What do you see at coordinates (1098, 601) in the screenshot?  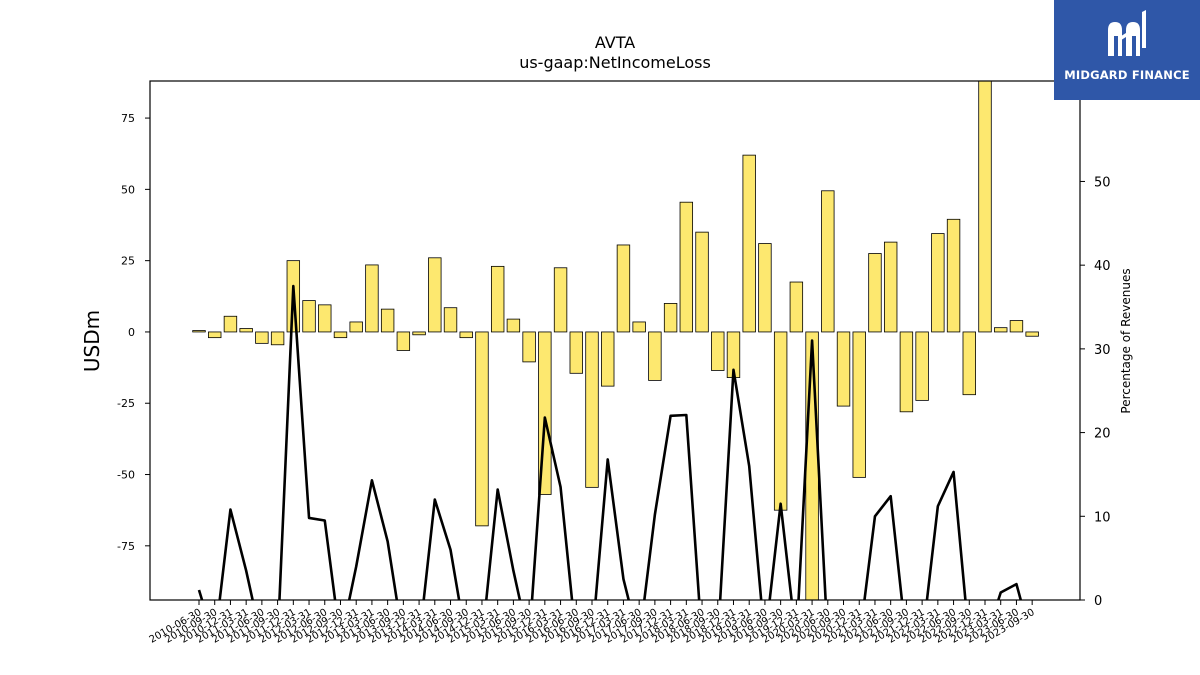 I see `y2-tick-label: 0` at bounding box center [1098, 601].